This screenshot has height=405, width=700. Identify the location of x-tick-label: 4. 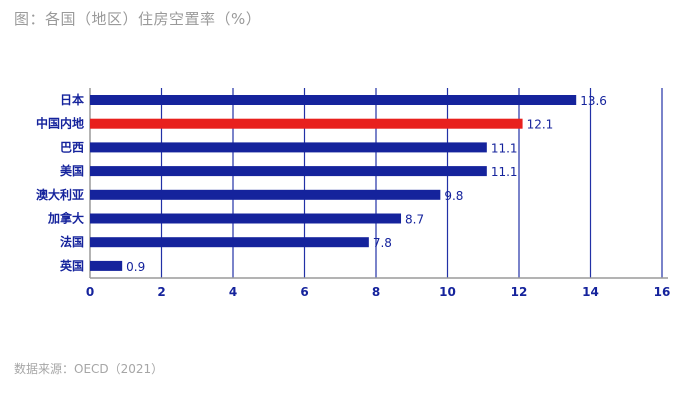
(233, 292).